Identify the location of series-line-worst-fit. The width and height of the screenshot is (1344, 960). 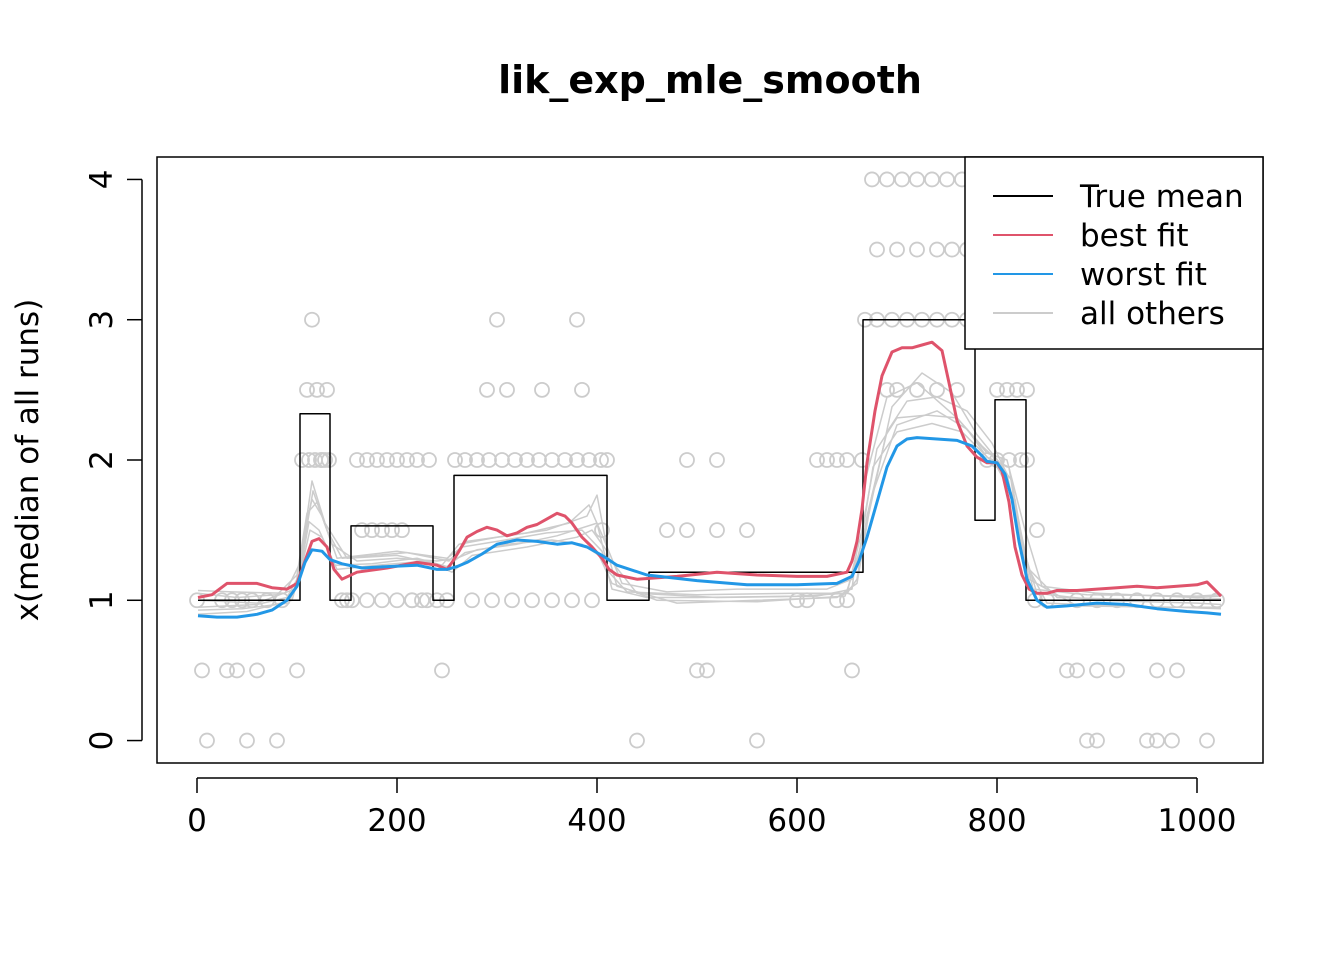
(709, 527).